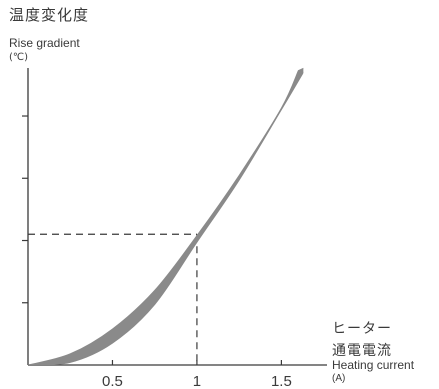  What do you see at coordinates (197, 381) in the screenshot?
I see `x-tick-label-2: 1` at bounding box center [197, 381].